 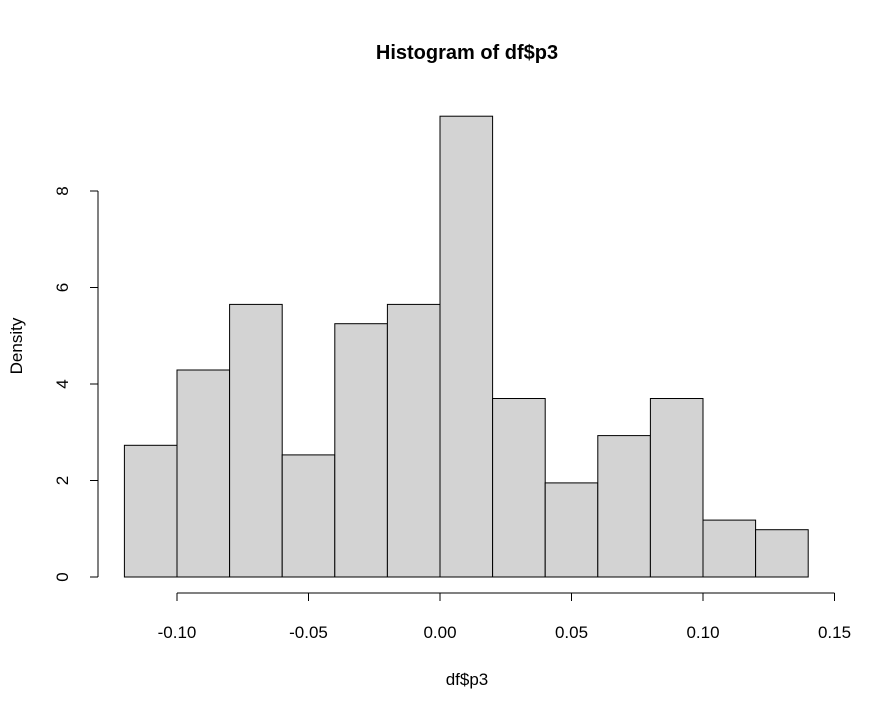 I want to click on x-tick-label: -0.10, so click(x=177, y=632).